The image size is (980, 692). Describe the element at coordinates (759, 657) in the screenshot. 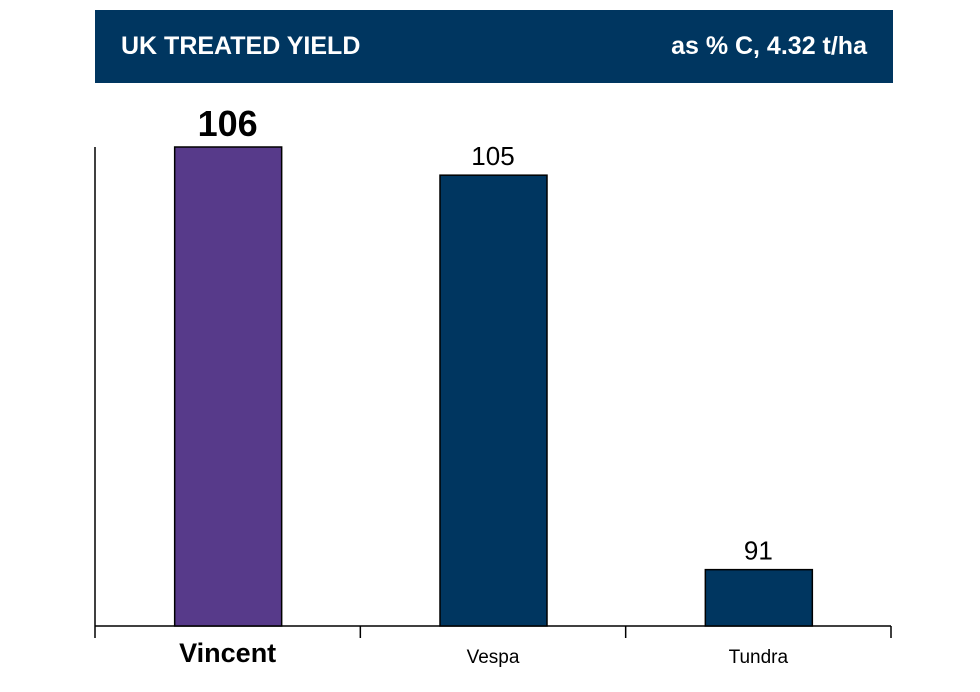

I see `x-tick-label: Tundra` at that location.